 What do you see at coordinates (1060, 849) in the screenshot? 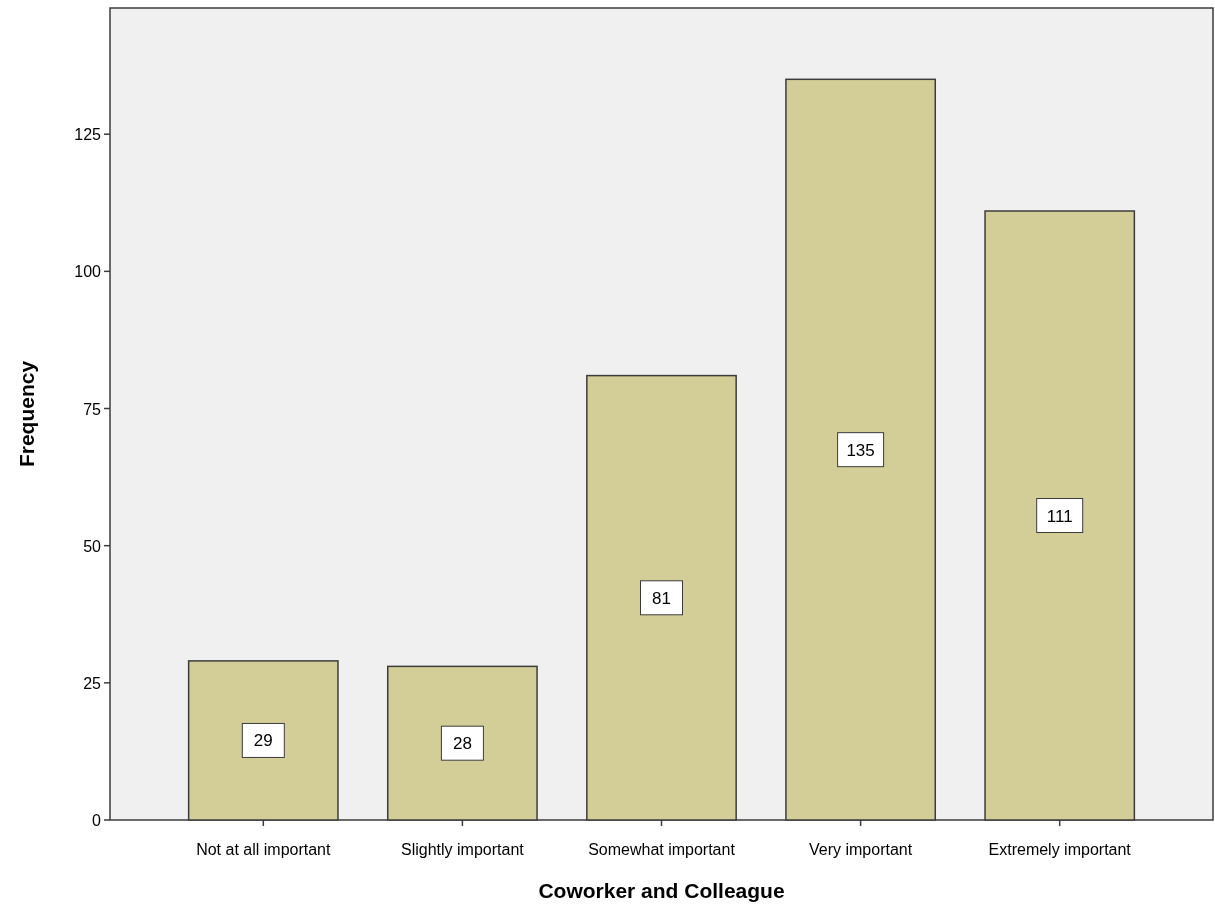
I see `x-tick-label: Extremely important` at bounding box center [1060, 849].